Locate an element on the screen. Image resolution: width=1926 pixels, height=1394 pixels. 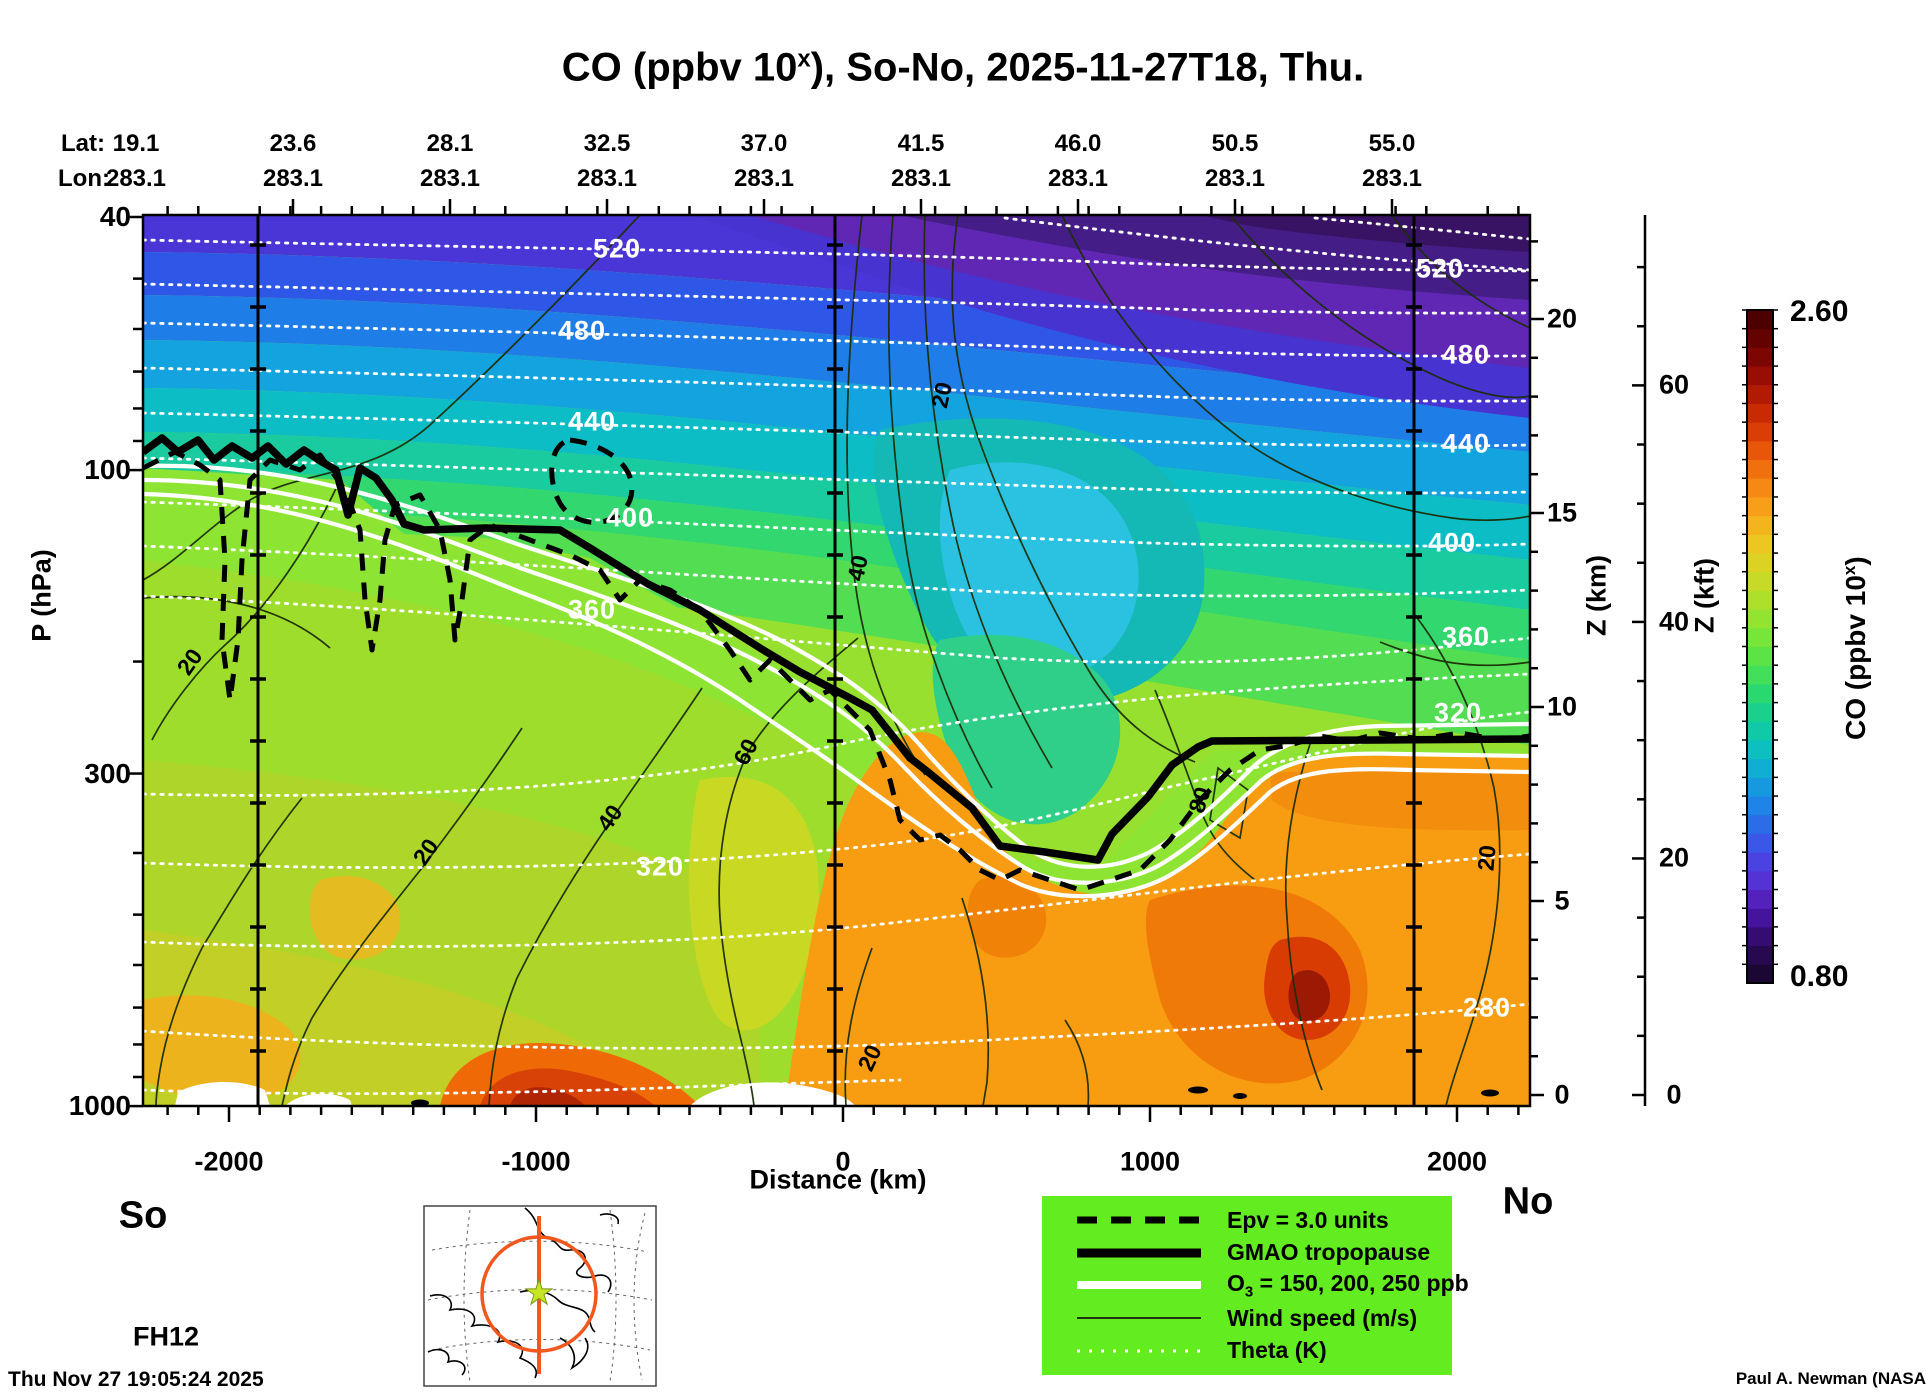
legend-entry: O3 = 150, 200, 250 ppb is located at coordinates (1272, 1285).